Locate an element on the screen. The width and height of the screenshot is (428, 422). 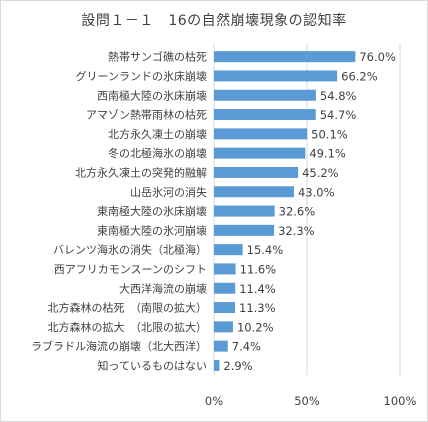
category-label: 北方森林の枯死 （南限の拡大） is located at coordinates (128, 308).